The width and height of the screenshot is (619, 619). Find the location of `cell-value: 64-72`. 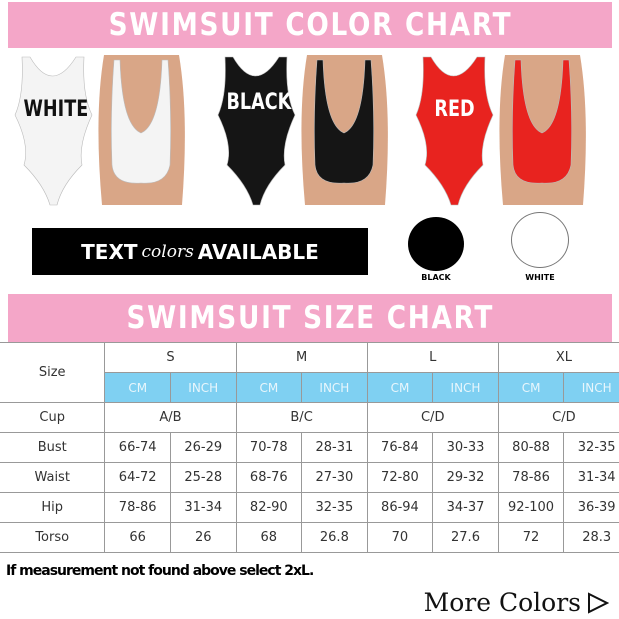

cell-value: 64-72 is located at coordinates (137, 477).